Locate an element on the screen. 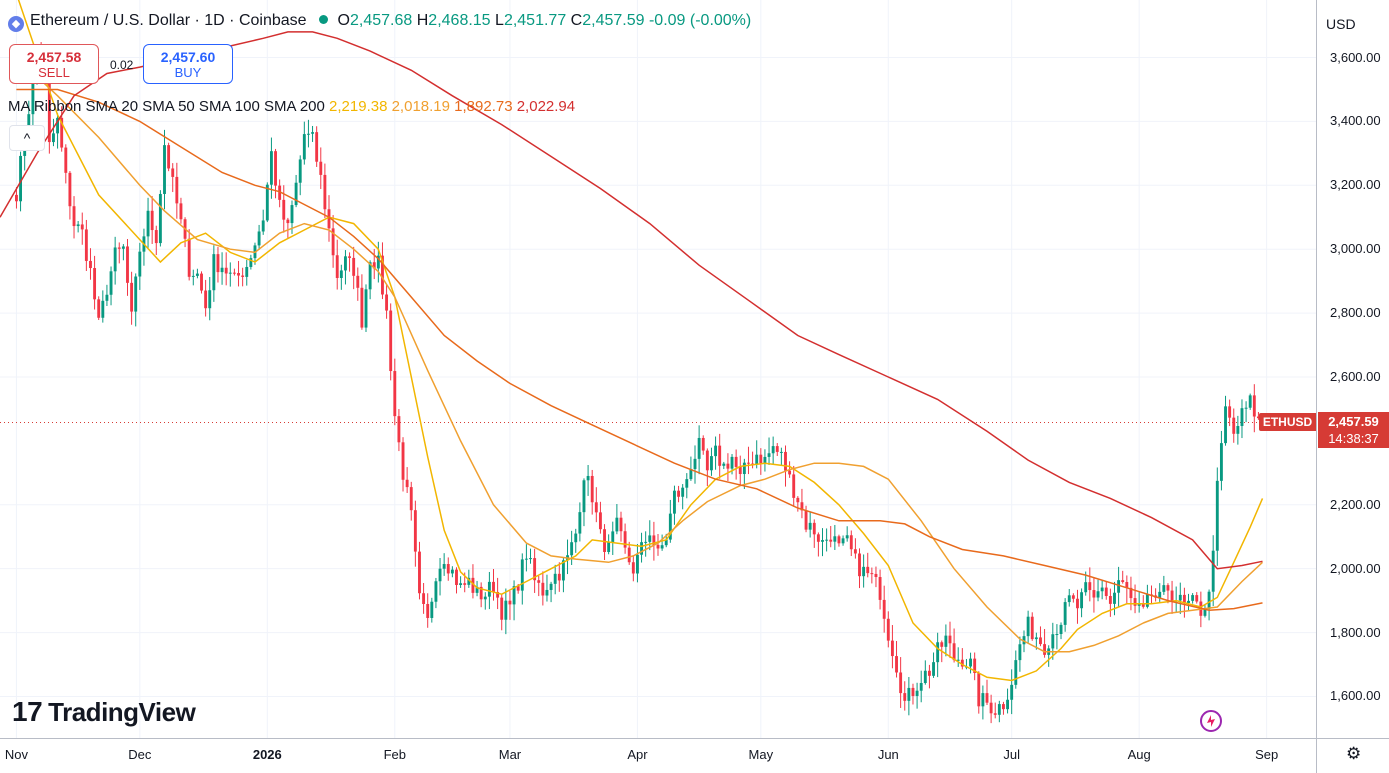 The height and width of the screenshot is (773, 1389). price-tick-label: 3,200.00 is located at coordinates (1355, 185).